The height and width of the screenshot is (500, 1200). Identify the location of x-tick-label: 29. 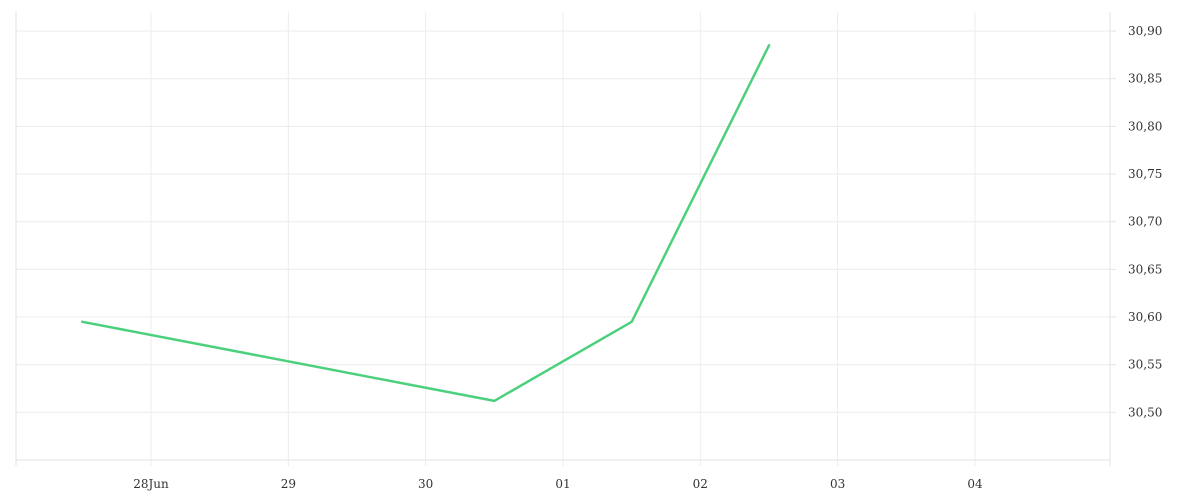
(288, 484).